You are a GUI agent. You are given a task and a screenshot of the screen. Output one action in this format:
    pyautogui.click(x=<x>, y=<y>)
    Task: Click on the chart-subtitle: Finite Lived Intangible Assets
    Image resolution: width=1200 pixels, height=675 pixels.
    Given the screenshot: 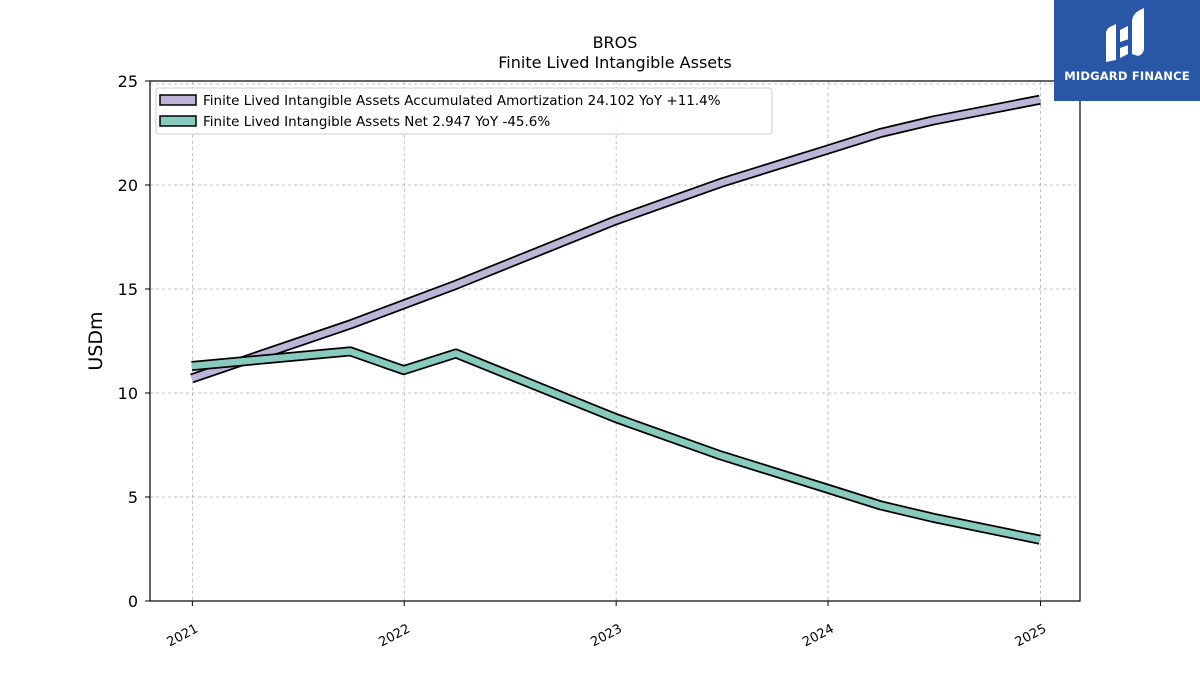 What is the action you would take?
    pyautogui.click(x=614, y=62)
    